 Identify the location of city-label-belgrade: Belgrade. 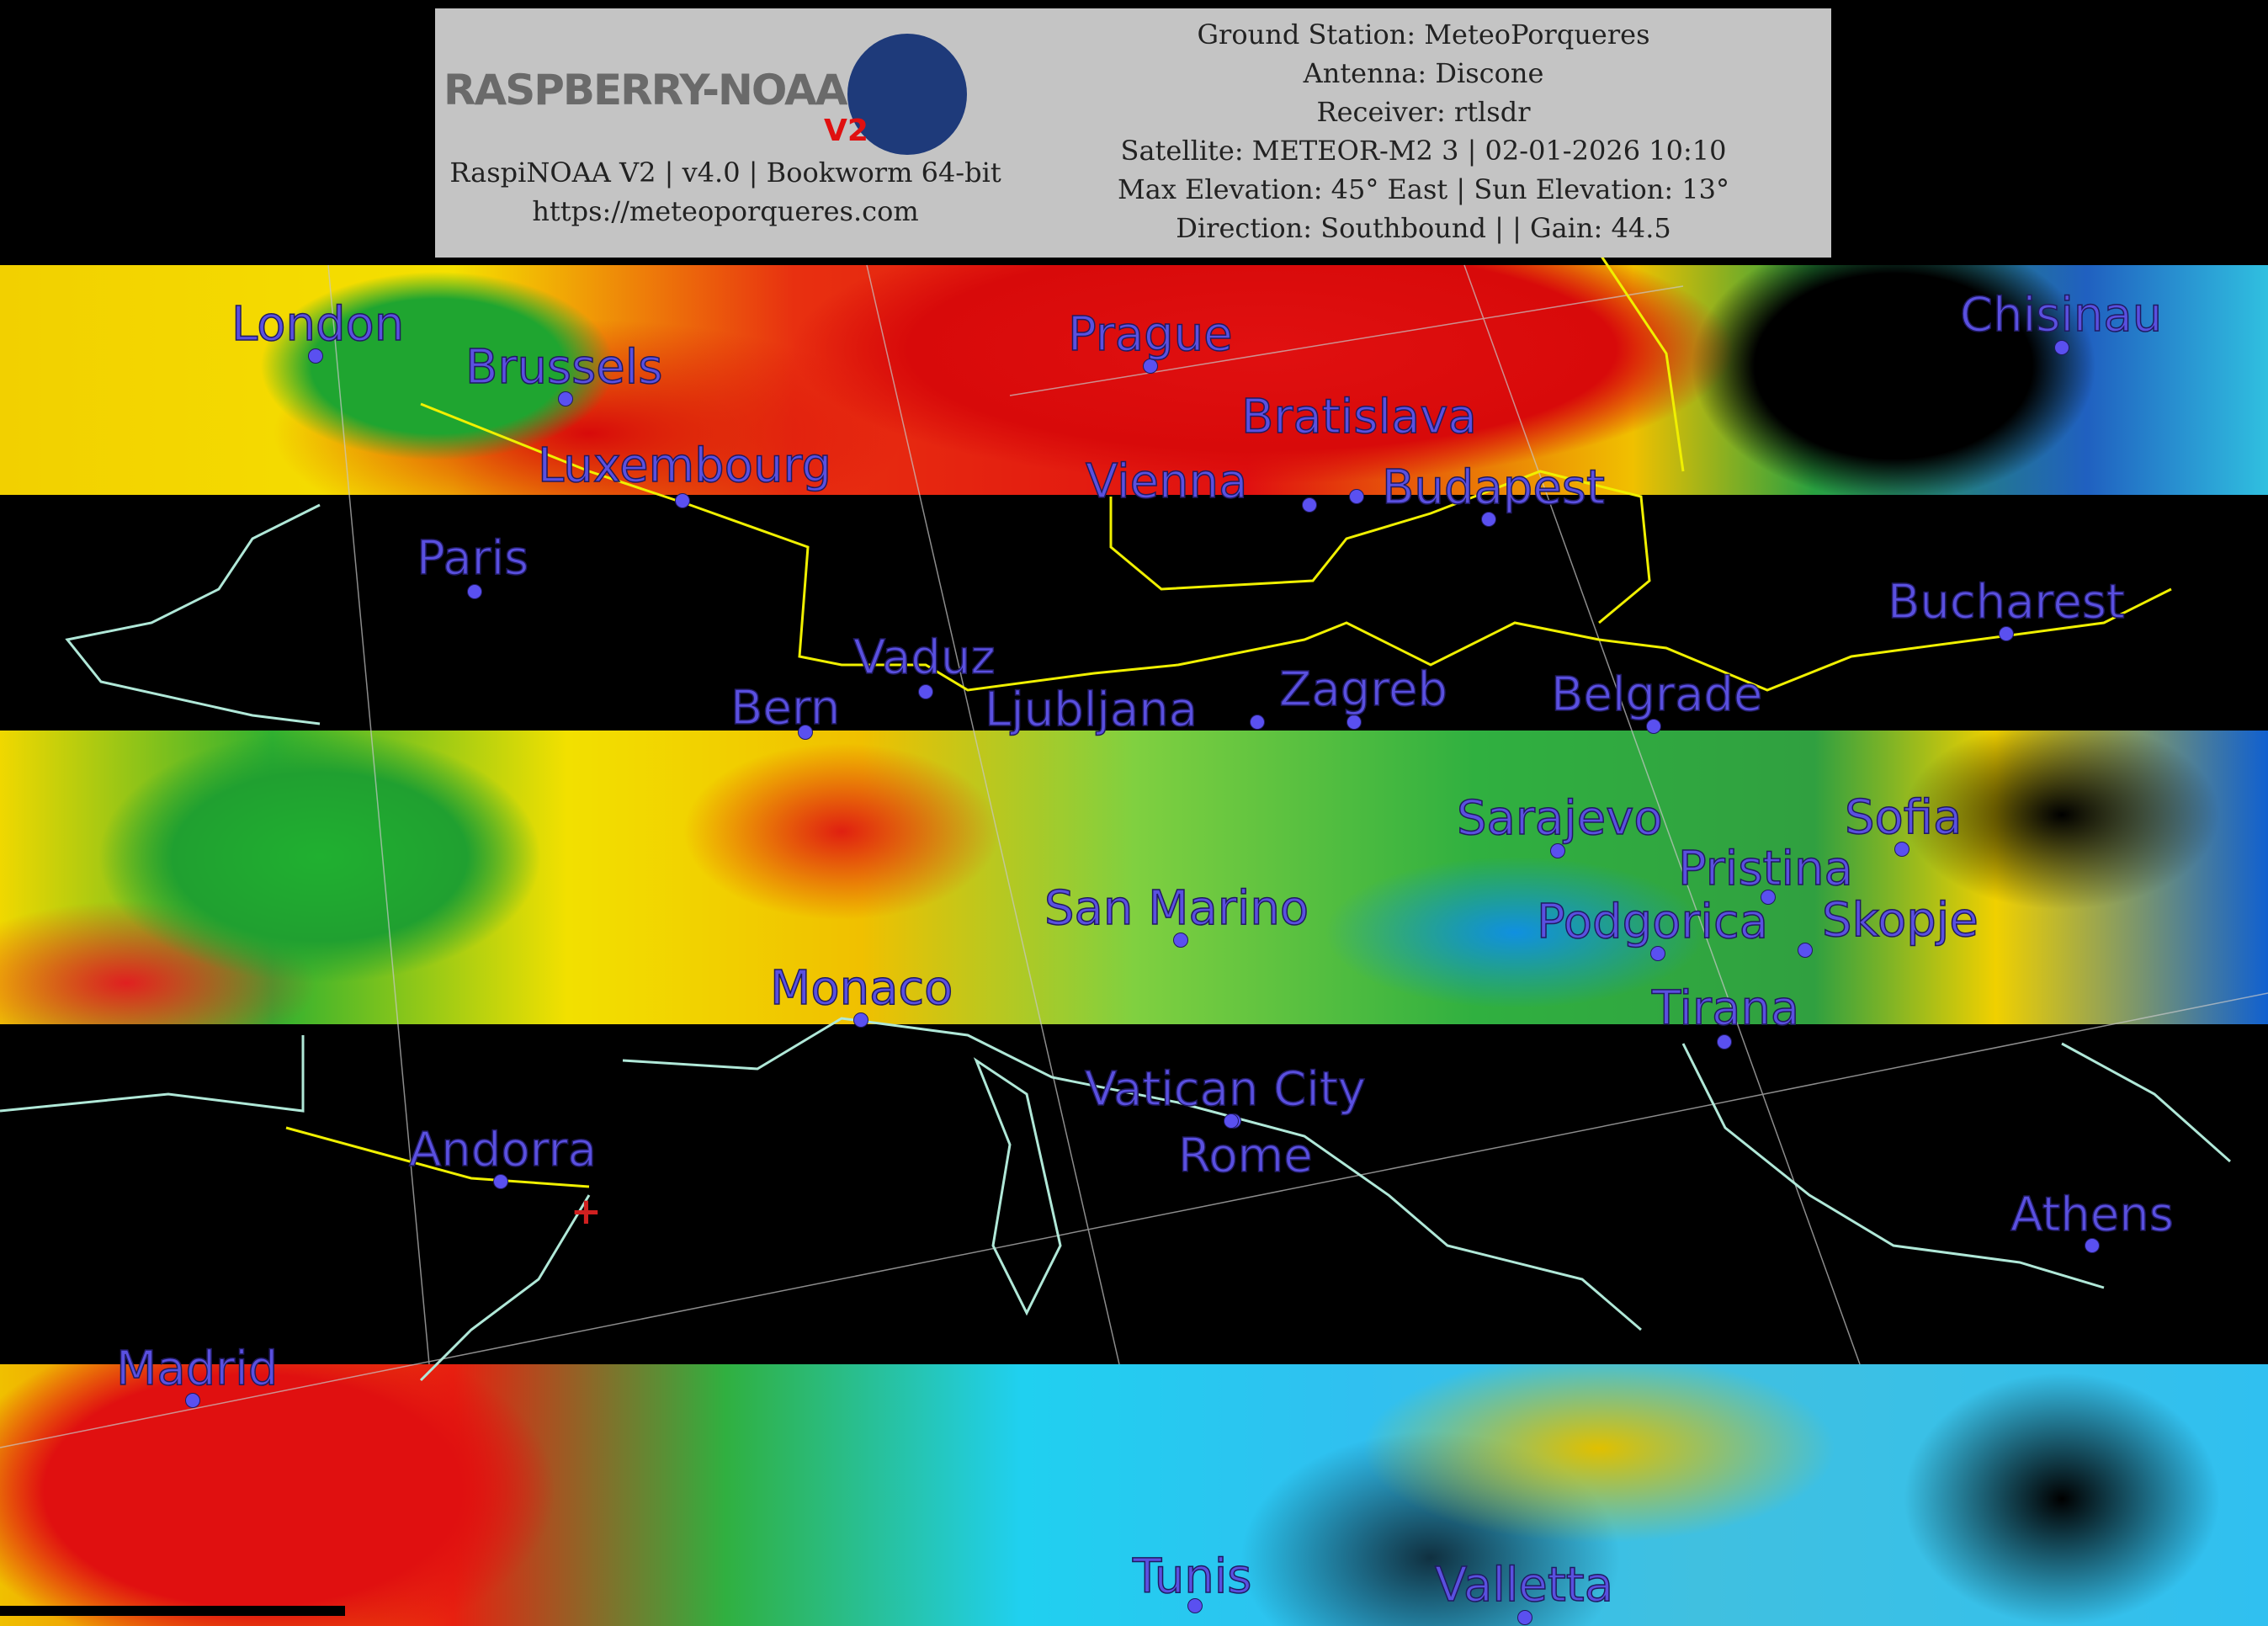
(1656, 694).